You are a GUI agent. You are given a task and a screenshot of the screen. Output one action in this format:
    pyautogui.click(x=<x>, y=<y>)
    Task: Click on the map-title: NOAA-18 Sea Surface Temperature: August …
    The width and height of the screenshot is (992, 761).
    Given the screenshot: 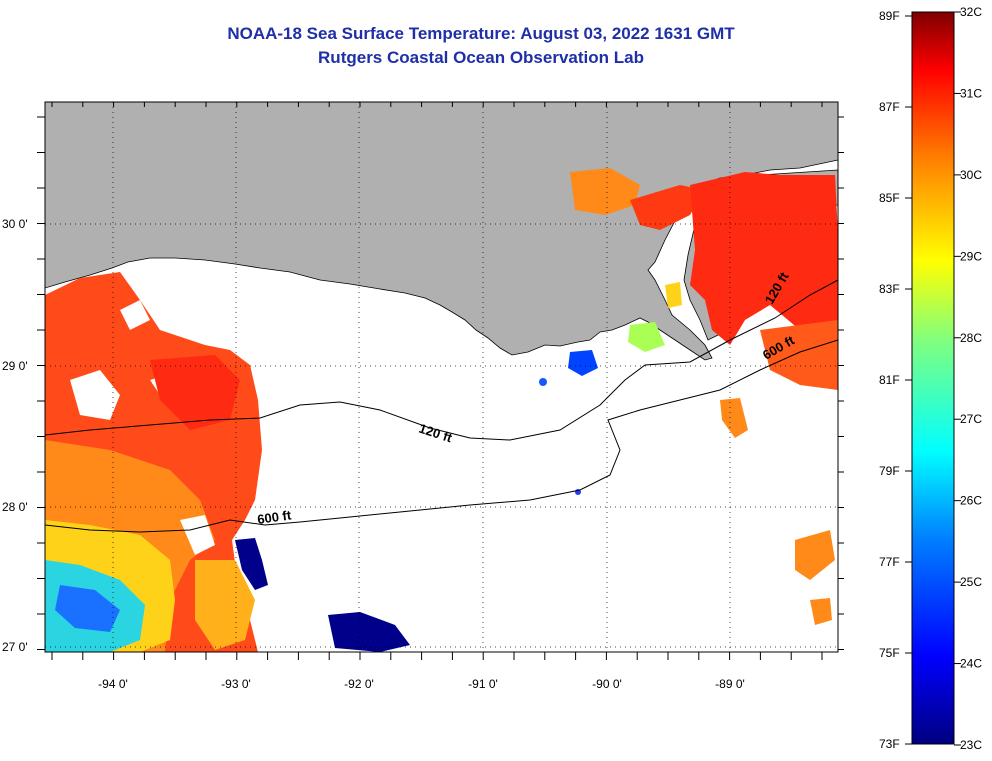 What is the action you would take?
    pyautogui.click(x=481, y=33)
    